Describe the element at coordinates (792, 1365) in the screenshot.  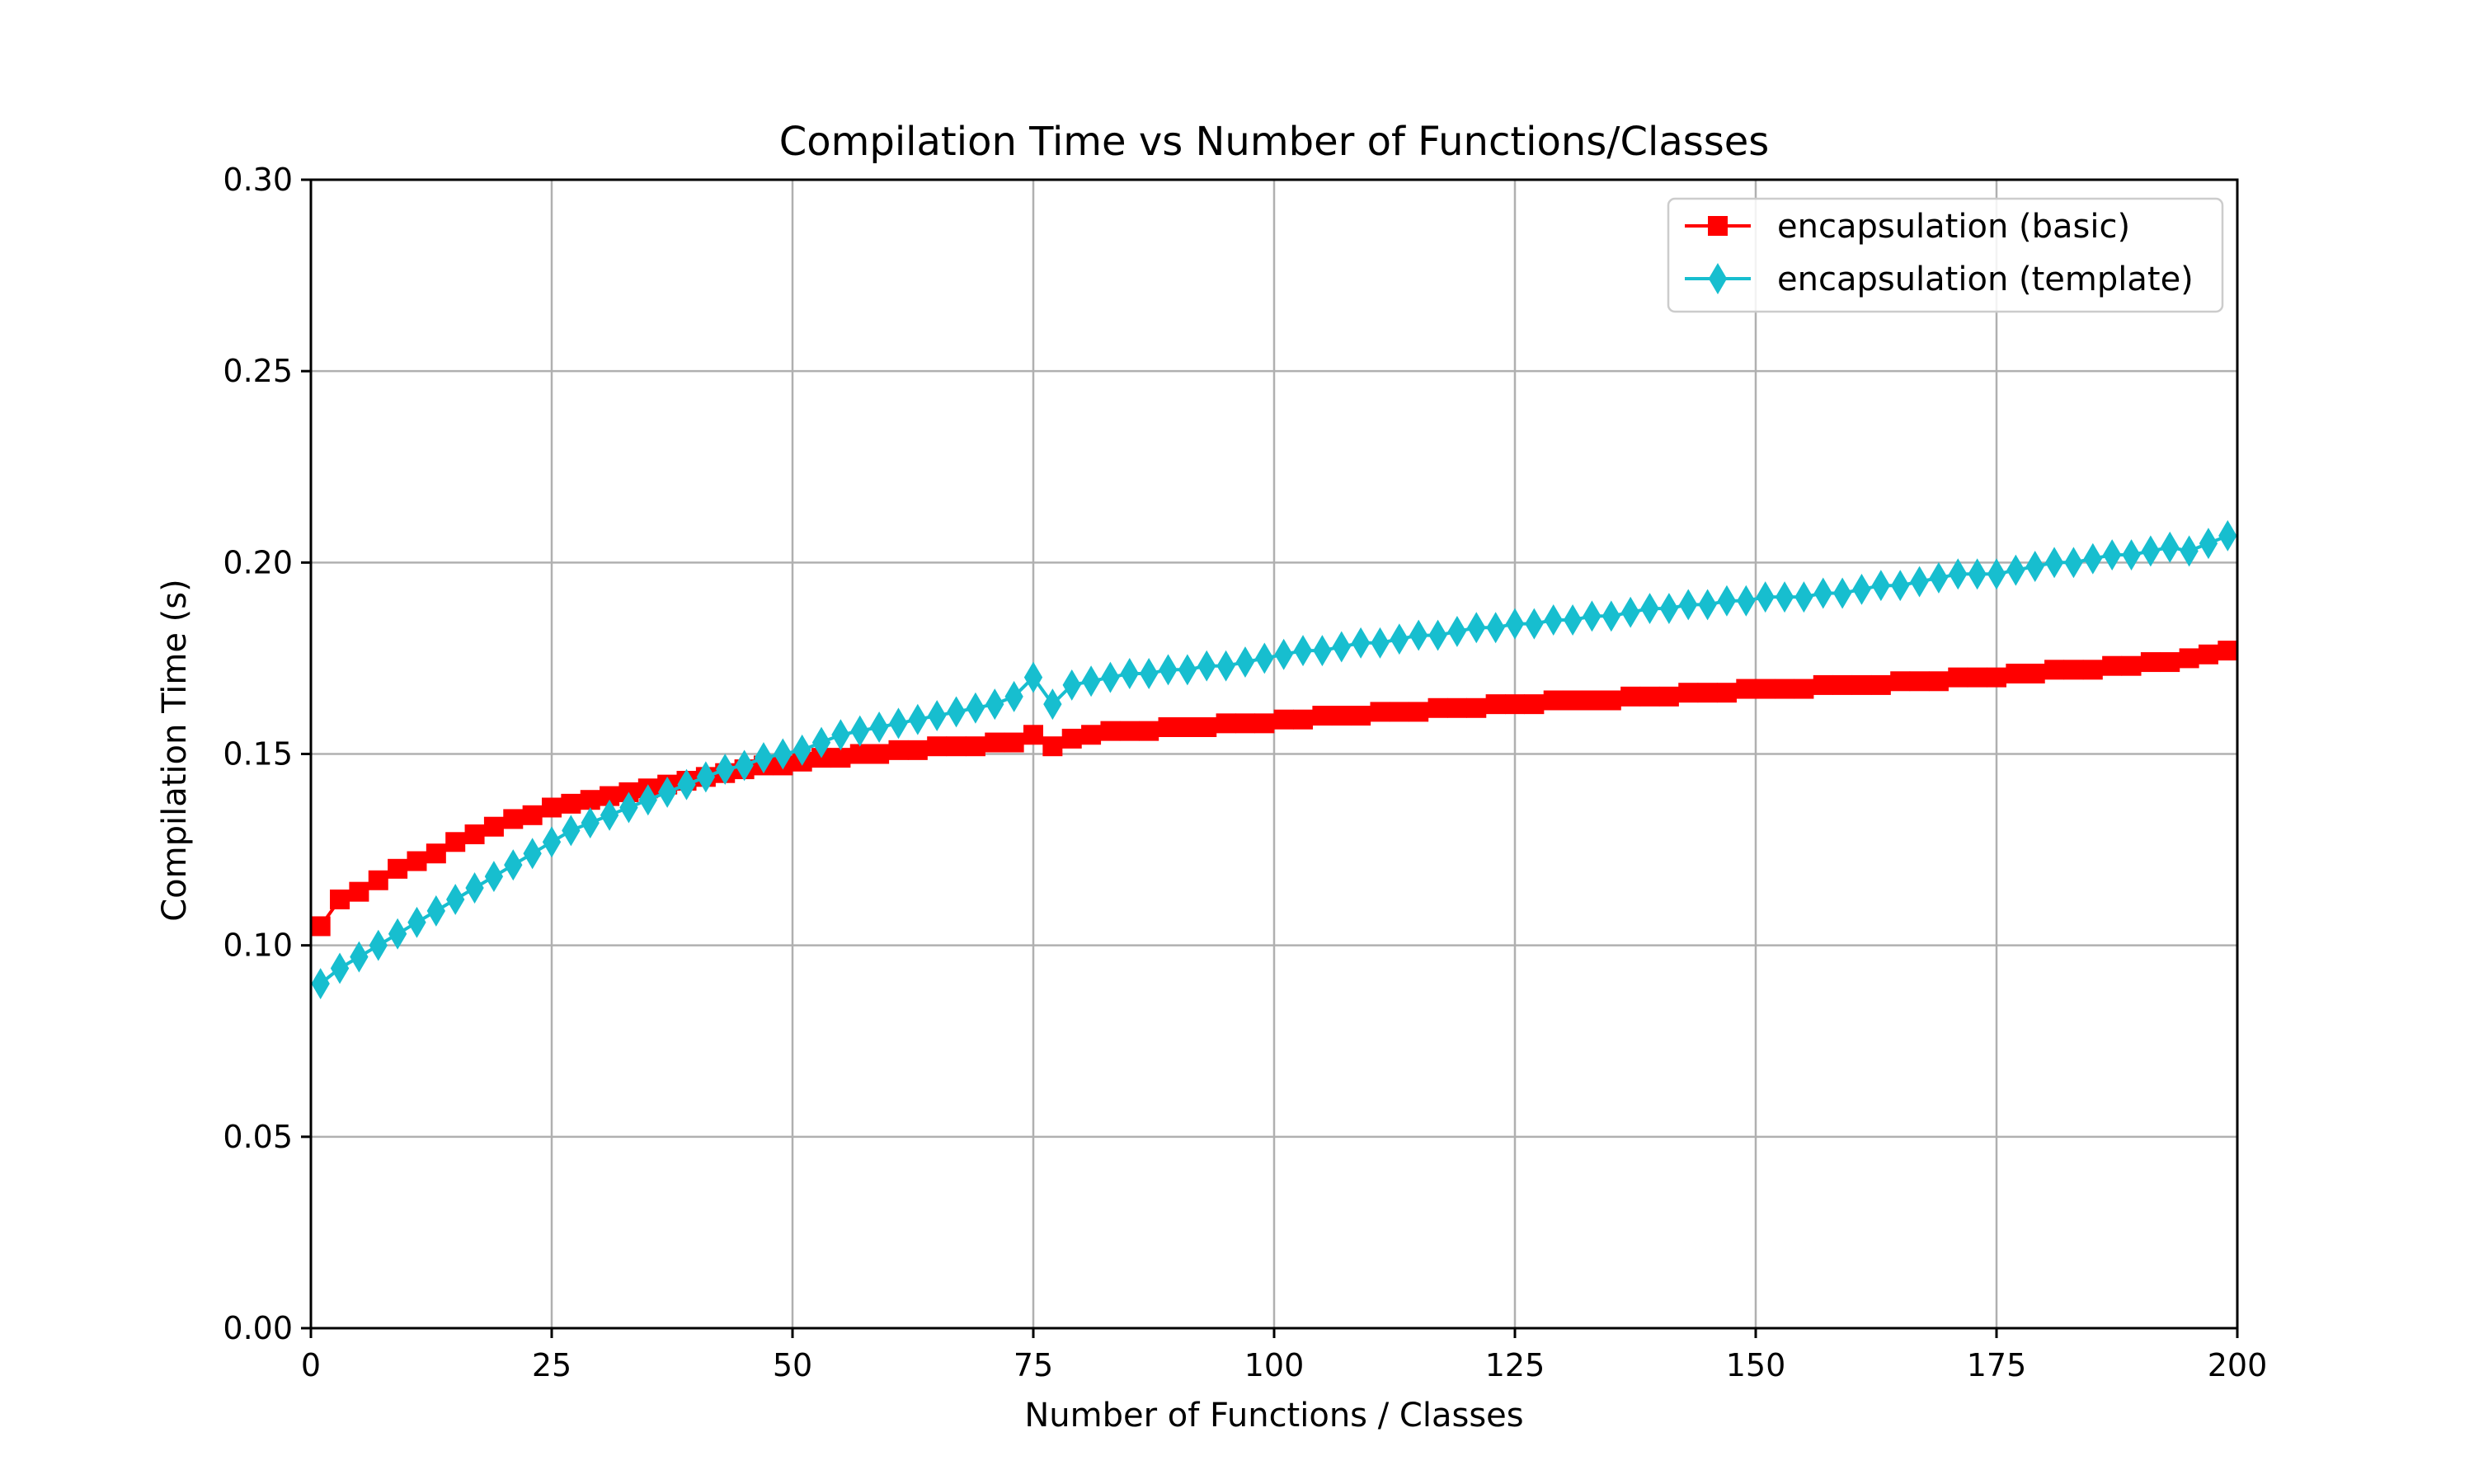
I see `x-tick-label: 50` at that location.